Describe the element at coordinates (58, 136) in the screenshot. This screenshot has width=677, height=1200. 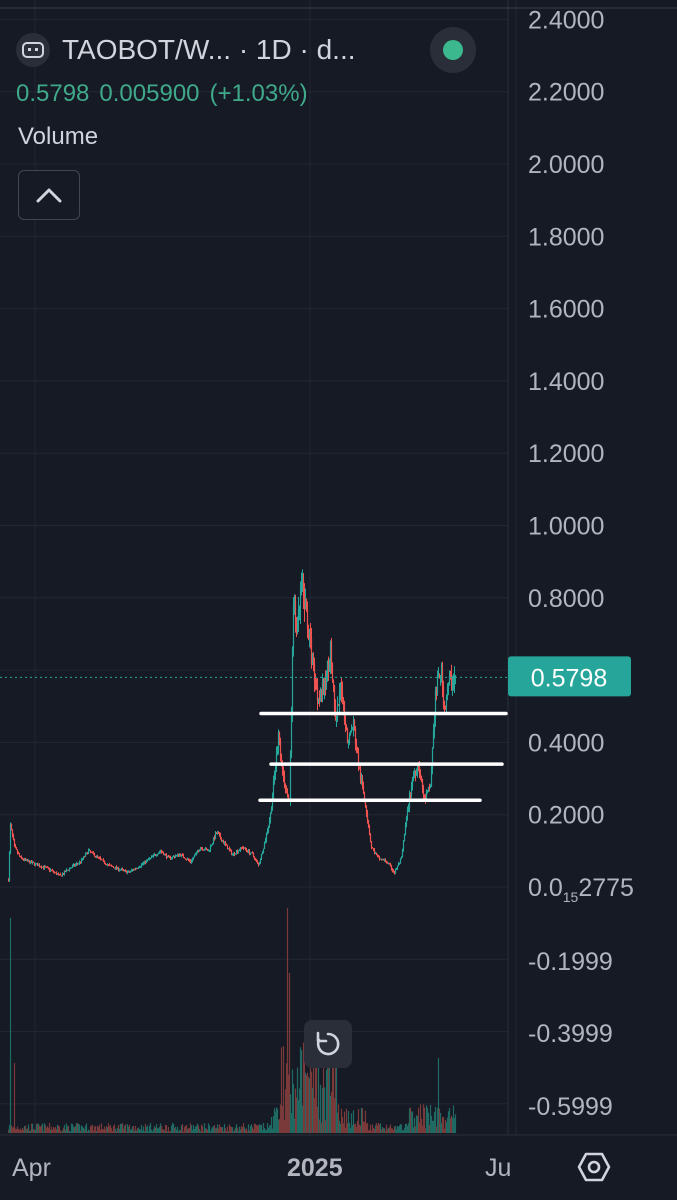
I see `volume-indicator-label: Volume` at that location.